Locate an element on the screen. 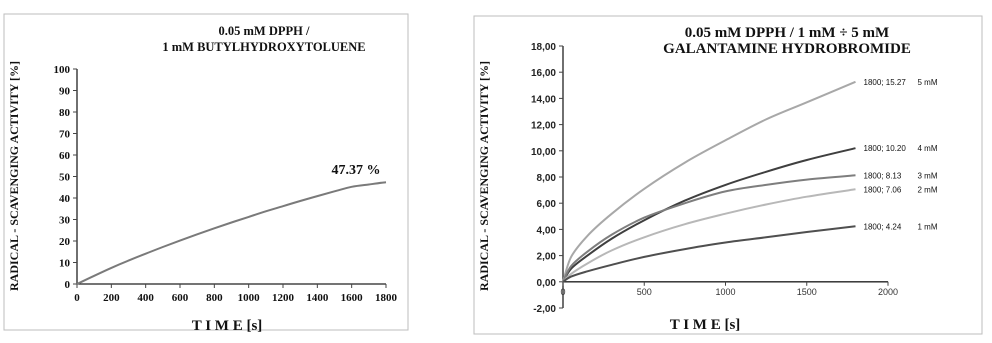  chart-left-x-tick-label: 0 is located at coordinates (77, 298).